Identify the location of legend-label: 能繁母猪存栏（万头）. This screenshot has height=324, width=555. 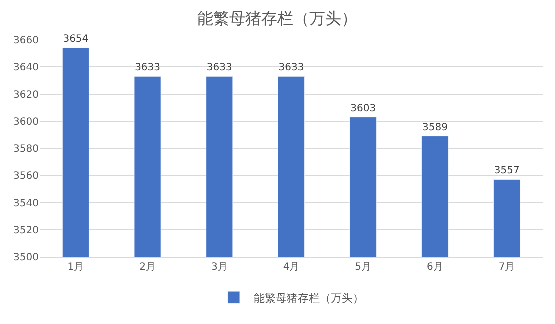
(309, 298).